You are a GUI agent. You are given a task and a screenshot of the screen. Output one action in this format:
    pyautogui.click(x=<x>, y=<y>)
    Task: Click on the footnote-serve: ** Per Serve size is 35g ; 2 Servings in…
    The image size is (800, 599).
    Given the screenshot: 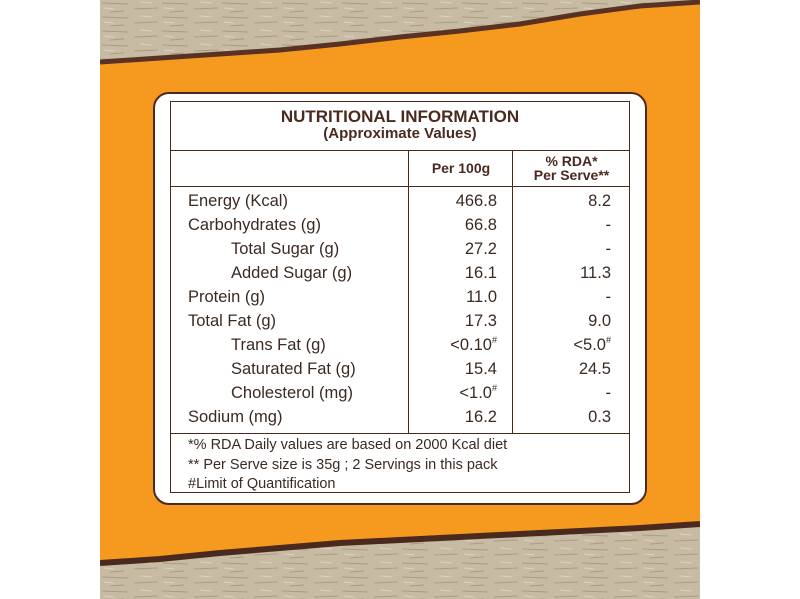 What is the action you would take?
    pyautogui.click(x=343, y=465)
    